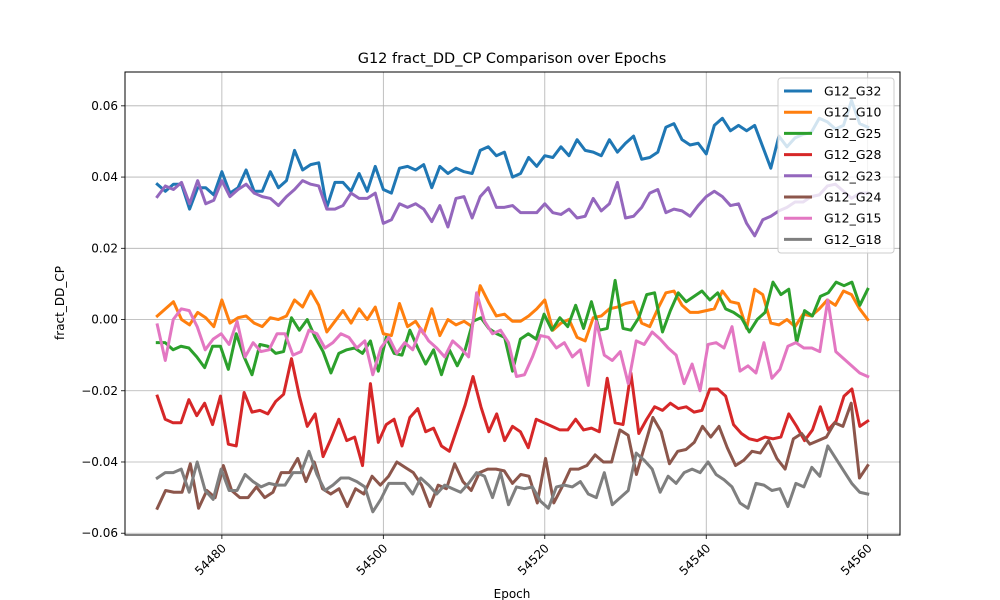 The height and width of the screenshot is (600, 1000). I want to click on legend-label: G12_G10, so click(852, 112).